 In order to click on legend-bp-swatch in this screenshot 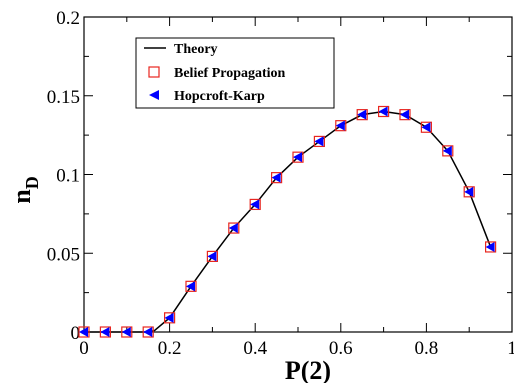, I will do `click(154, 72)`.